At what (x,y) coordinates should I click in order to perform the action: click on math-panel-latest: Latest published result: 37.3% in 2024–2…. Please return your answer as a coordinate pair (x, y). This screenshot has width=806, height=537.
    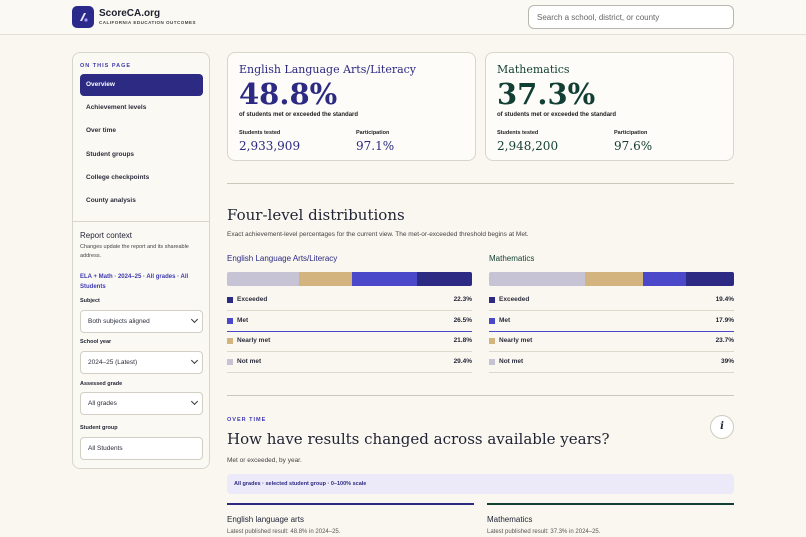
    Looking at the image, I should click on (544, 532).